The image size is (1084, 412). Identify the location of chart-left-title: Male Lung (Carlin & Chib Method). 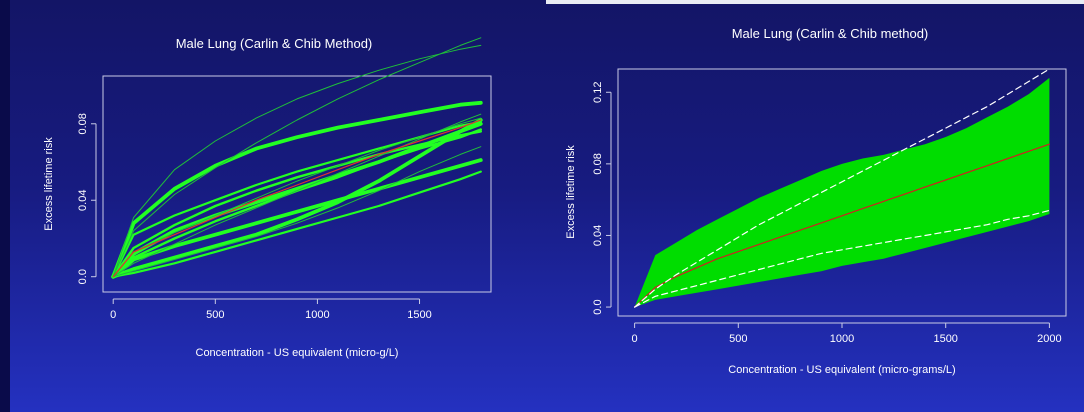
(274, 43).